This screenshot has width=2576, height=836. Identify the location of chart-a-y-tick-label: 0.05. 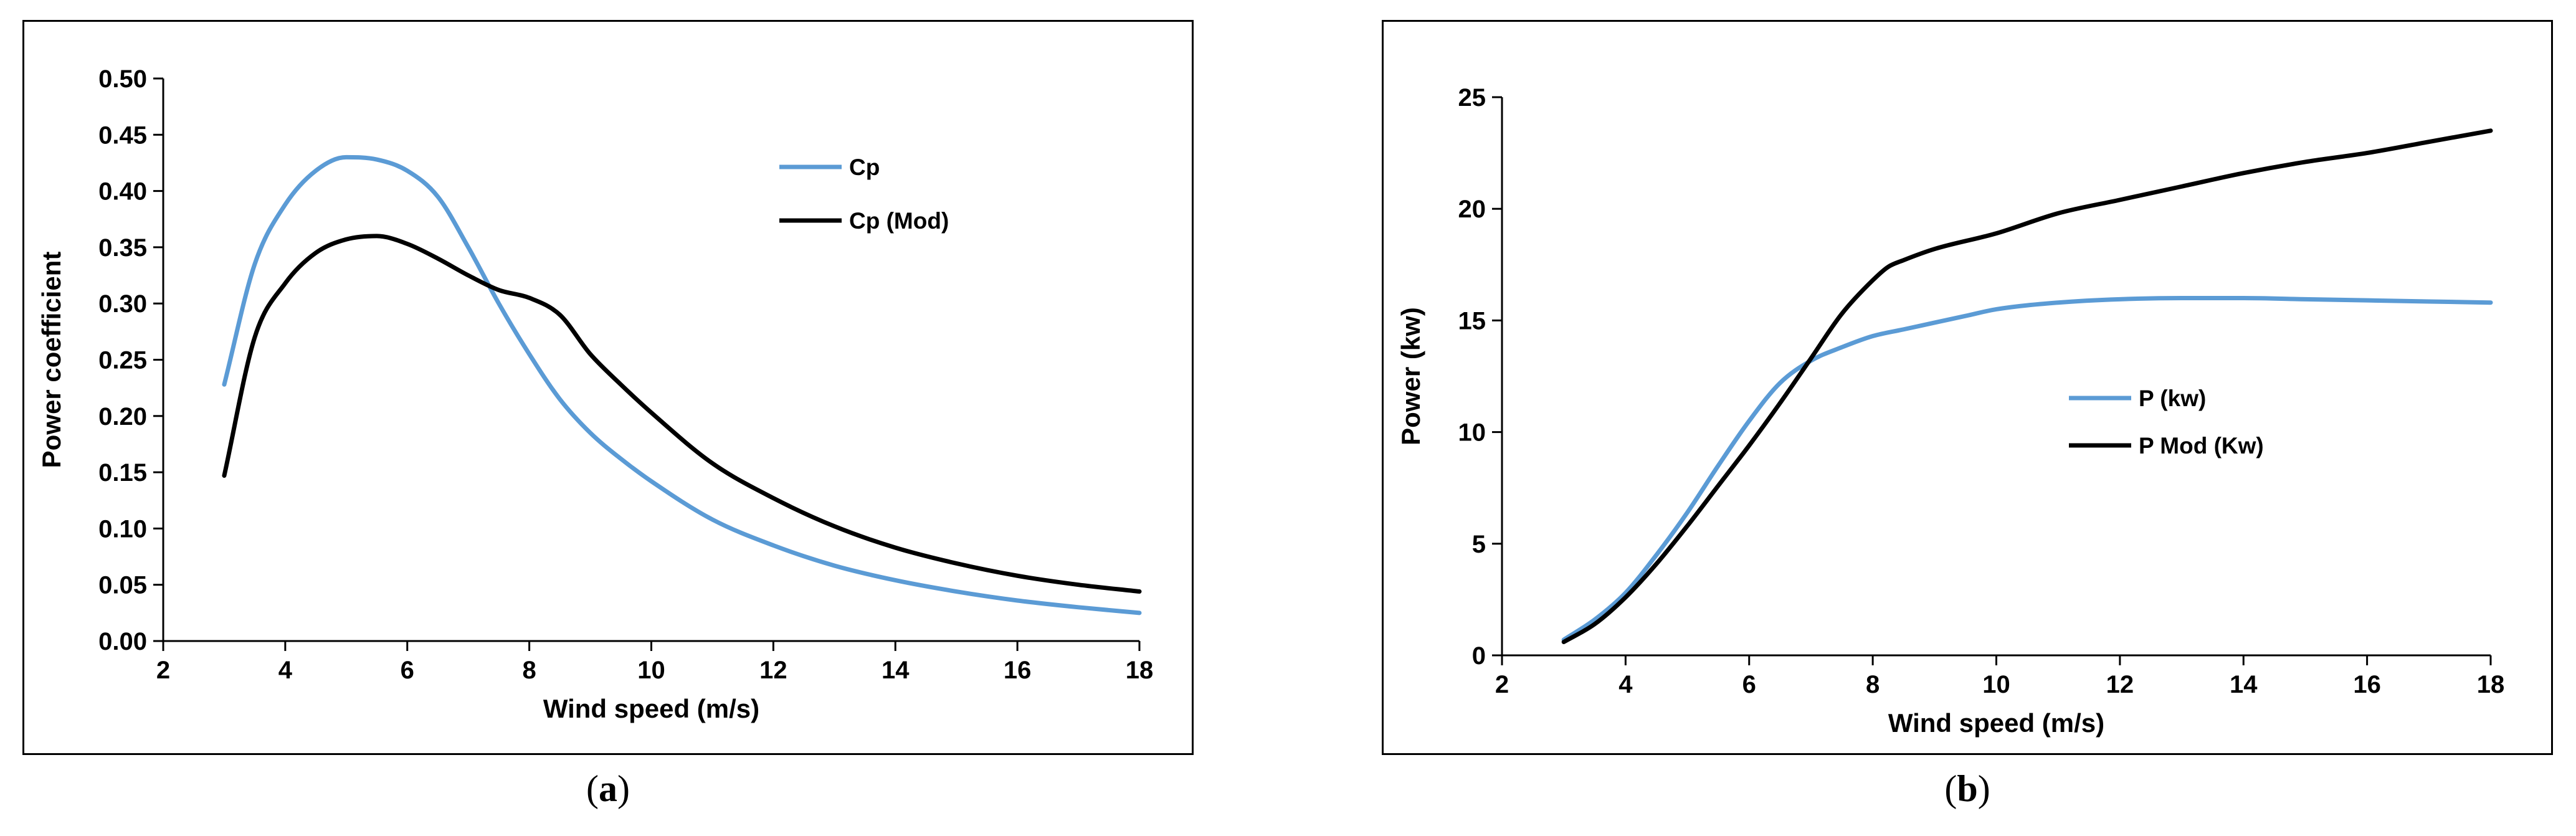
(122, 585).